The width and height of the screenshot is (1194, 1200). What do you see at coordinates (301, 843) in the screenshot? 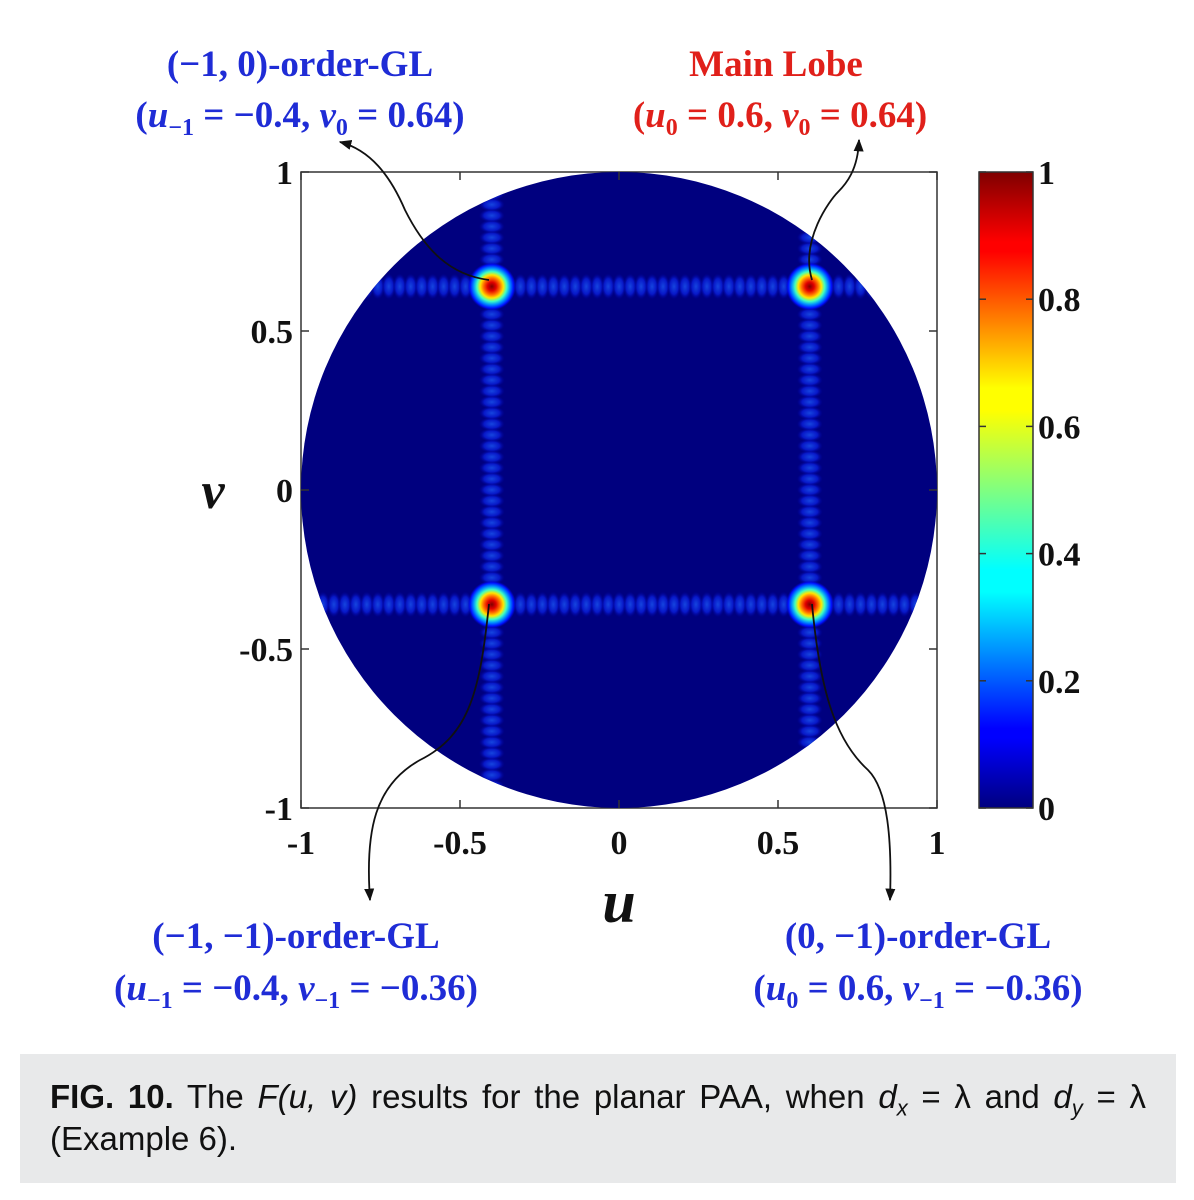
I see `x-tick-label: -1` at bounding box center [301, 843].